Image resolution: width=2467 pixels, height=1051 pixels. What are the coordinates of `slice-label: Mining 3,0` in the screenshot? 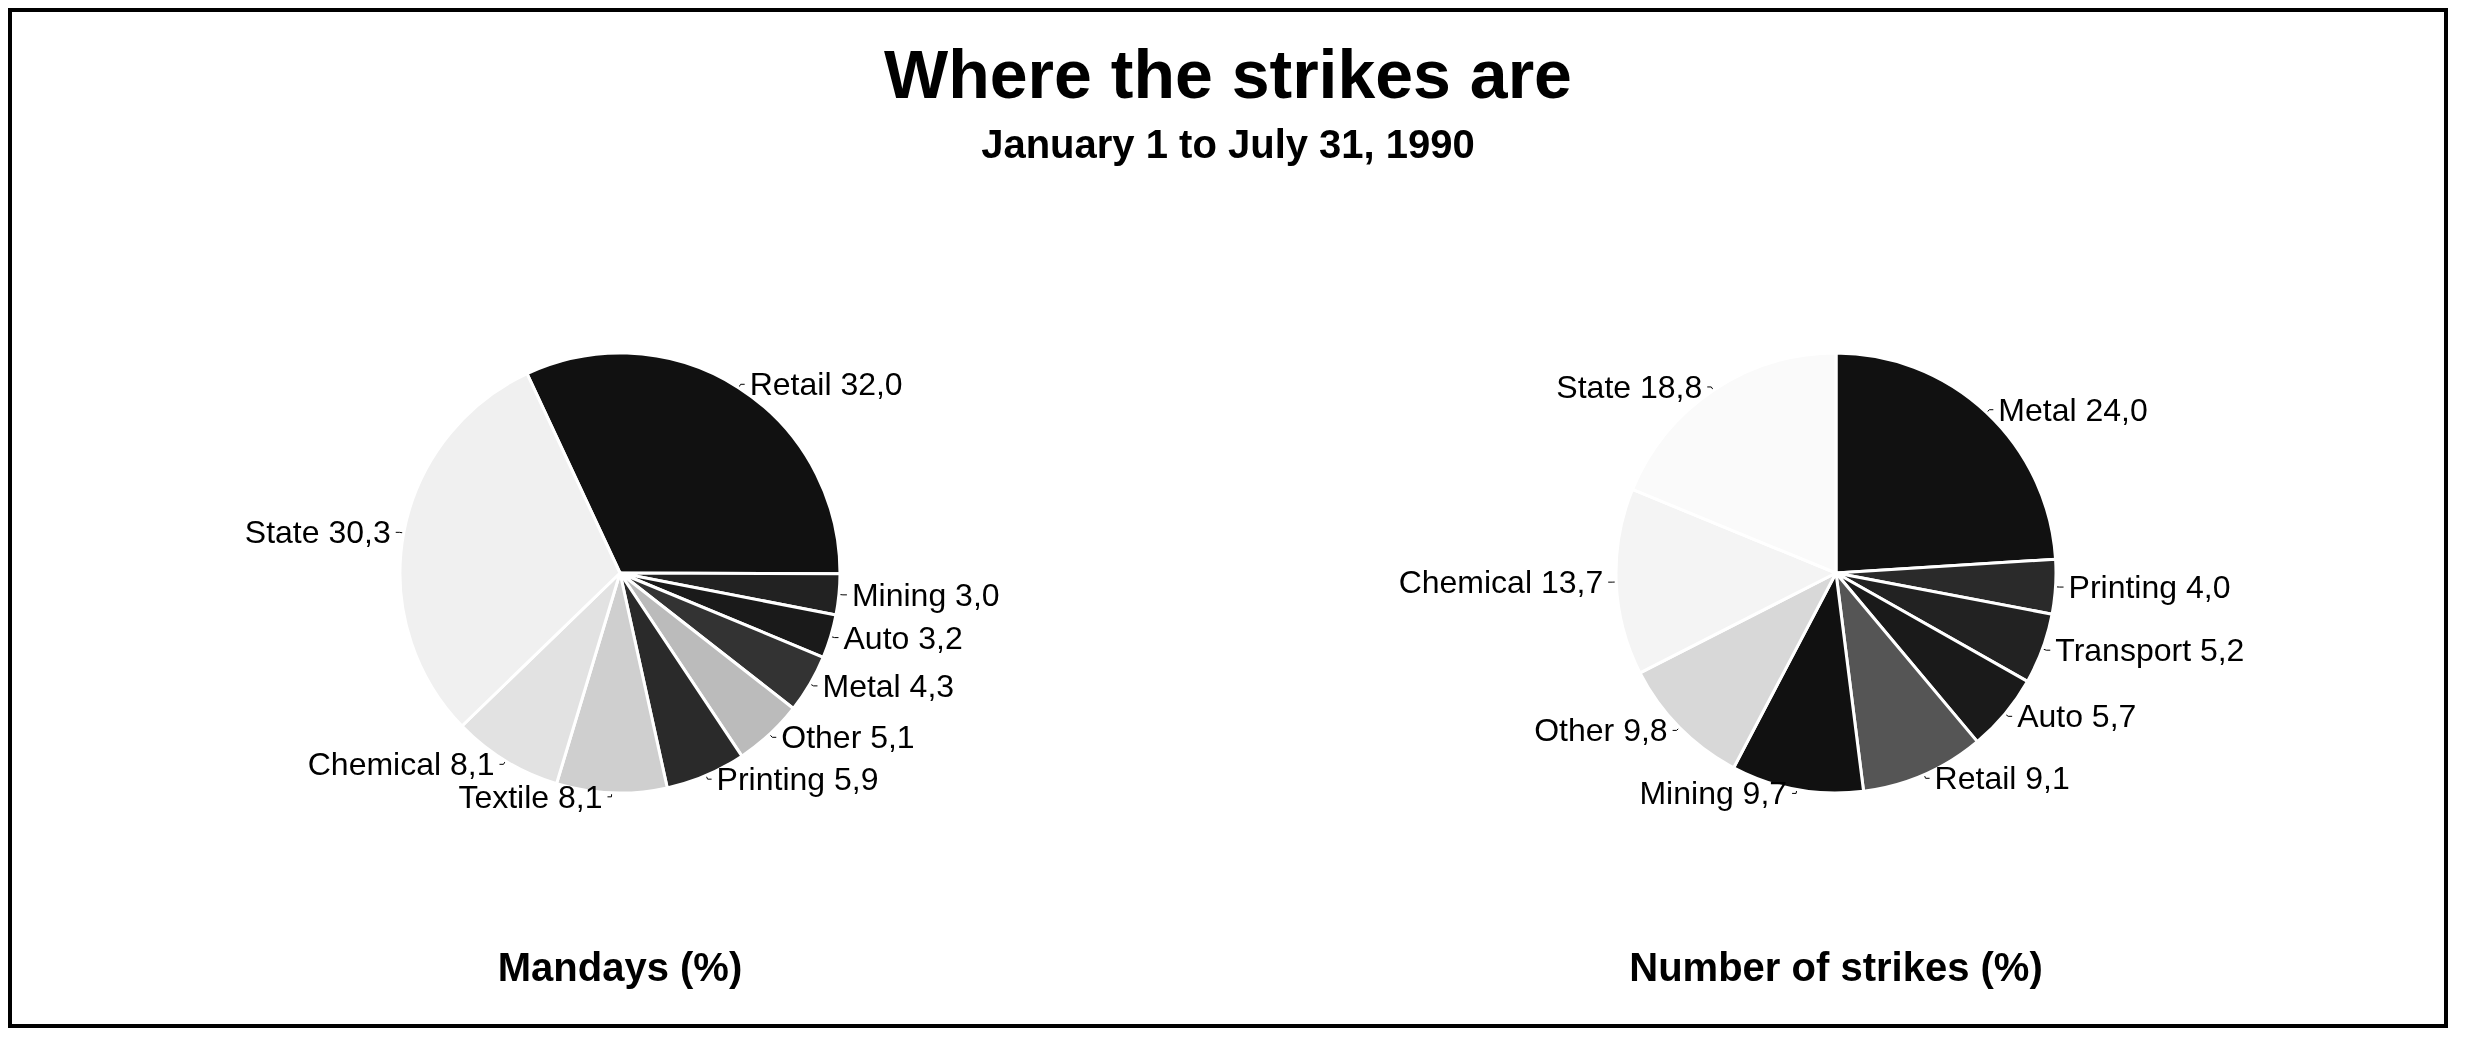 It's located at (925, 594).